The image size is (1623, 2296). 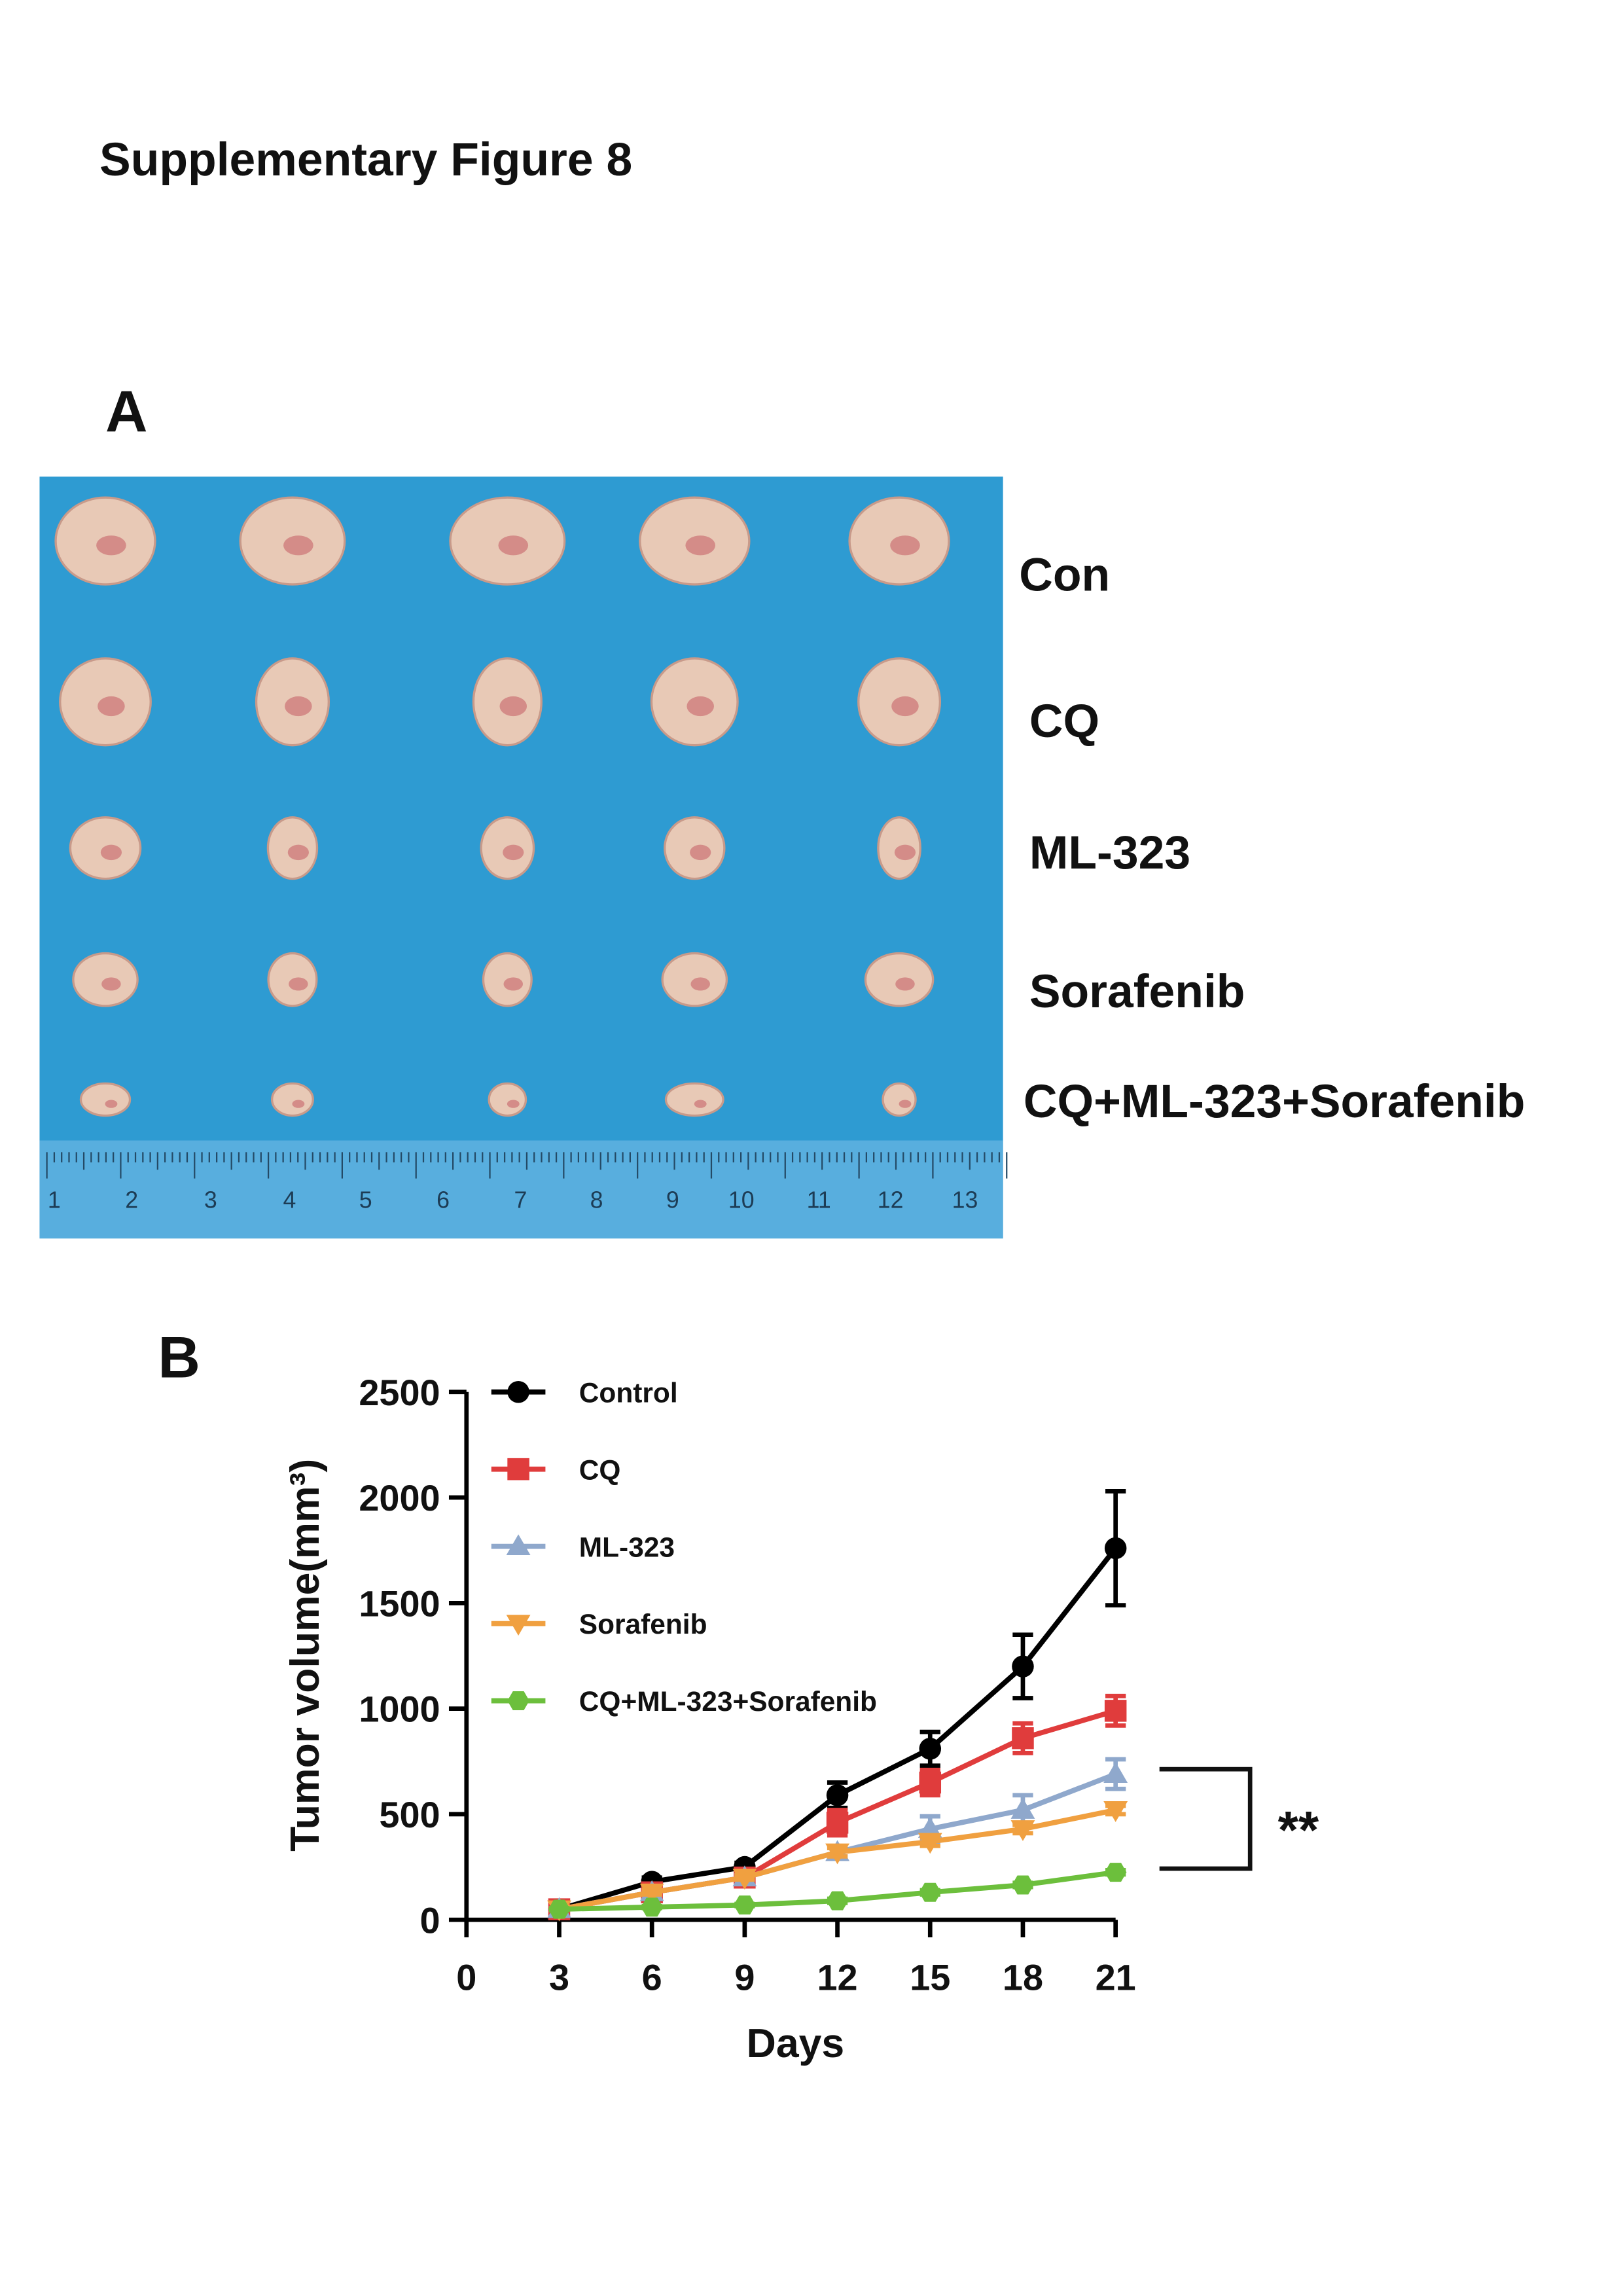 I want to click on row-label: Sorafenib, so click(x=1137, y=991).